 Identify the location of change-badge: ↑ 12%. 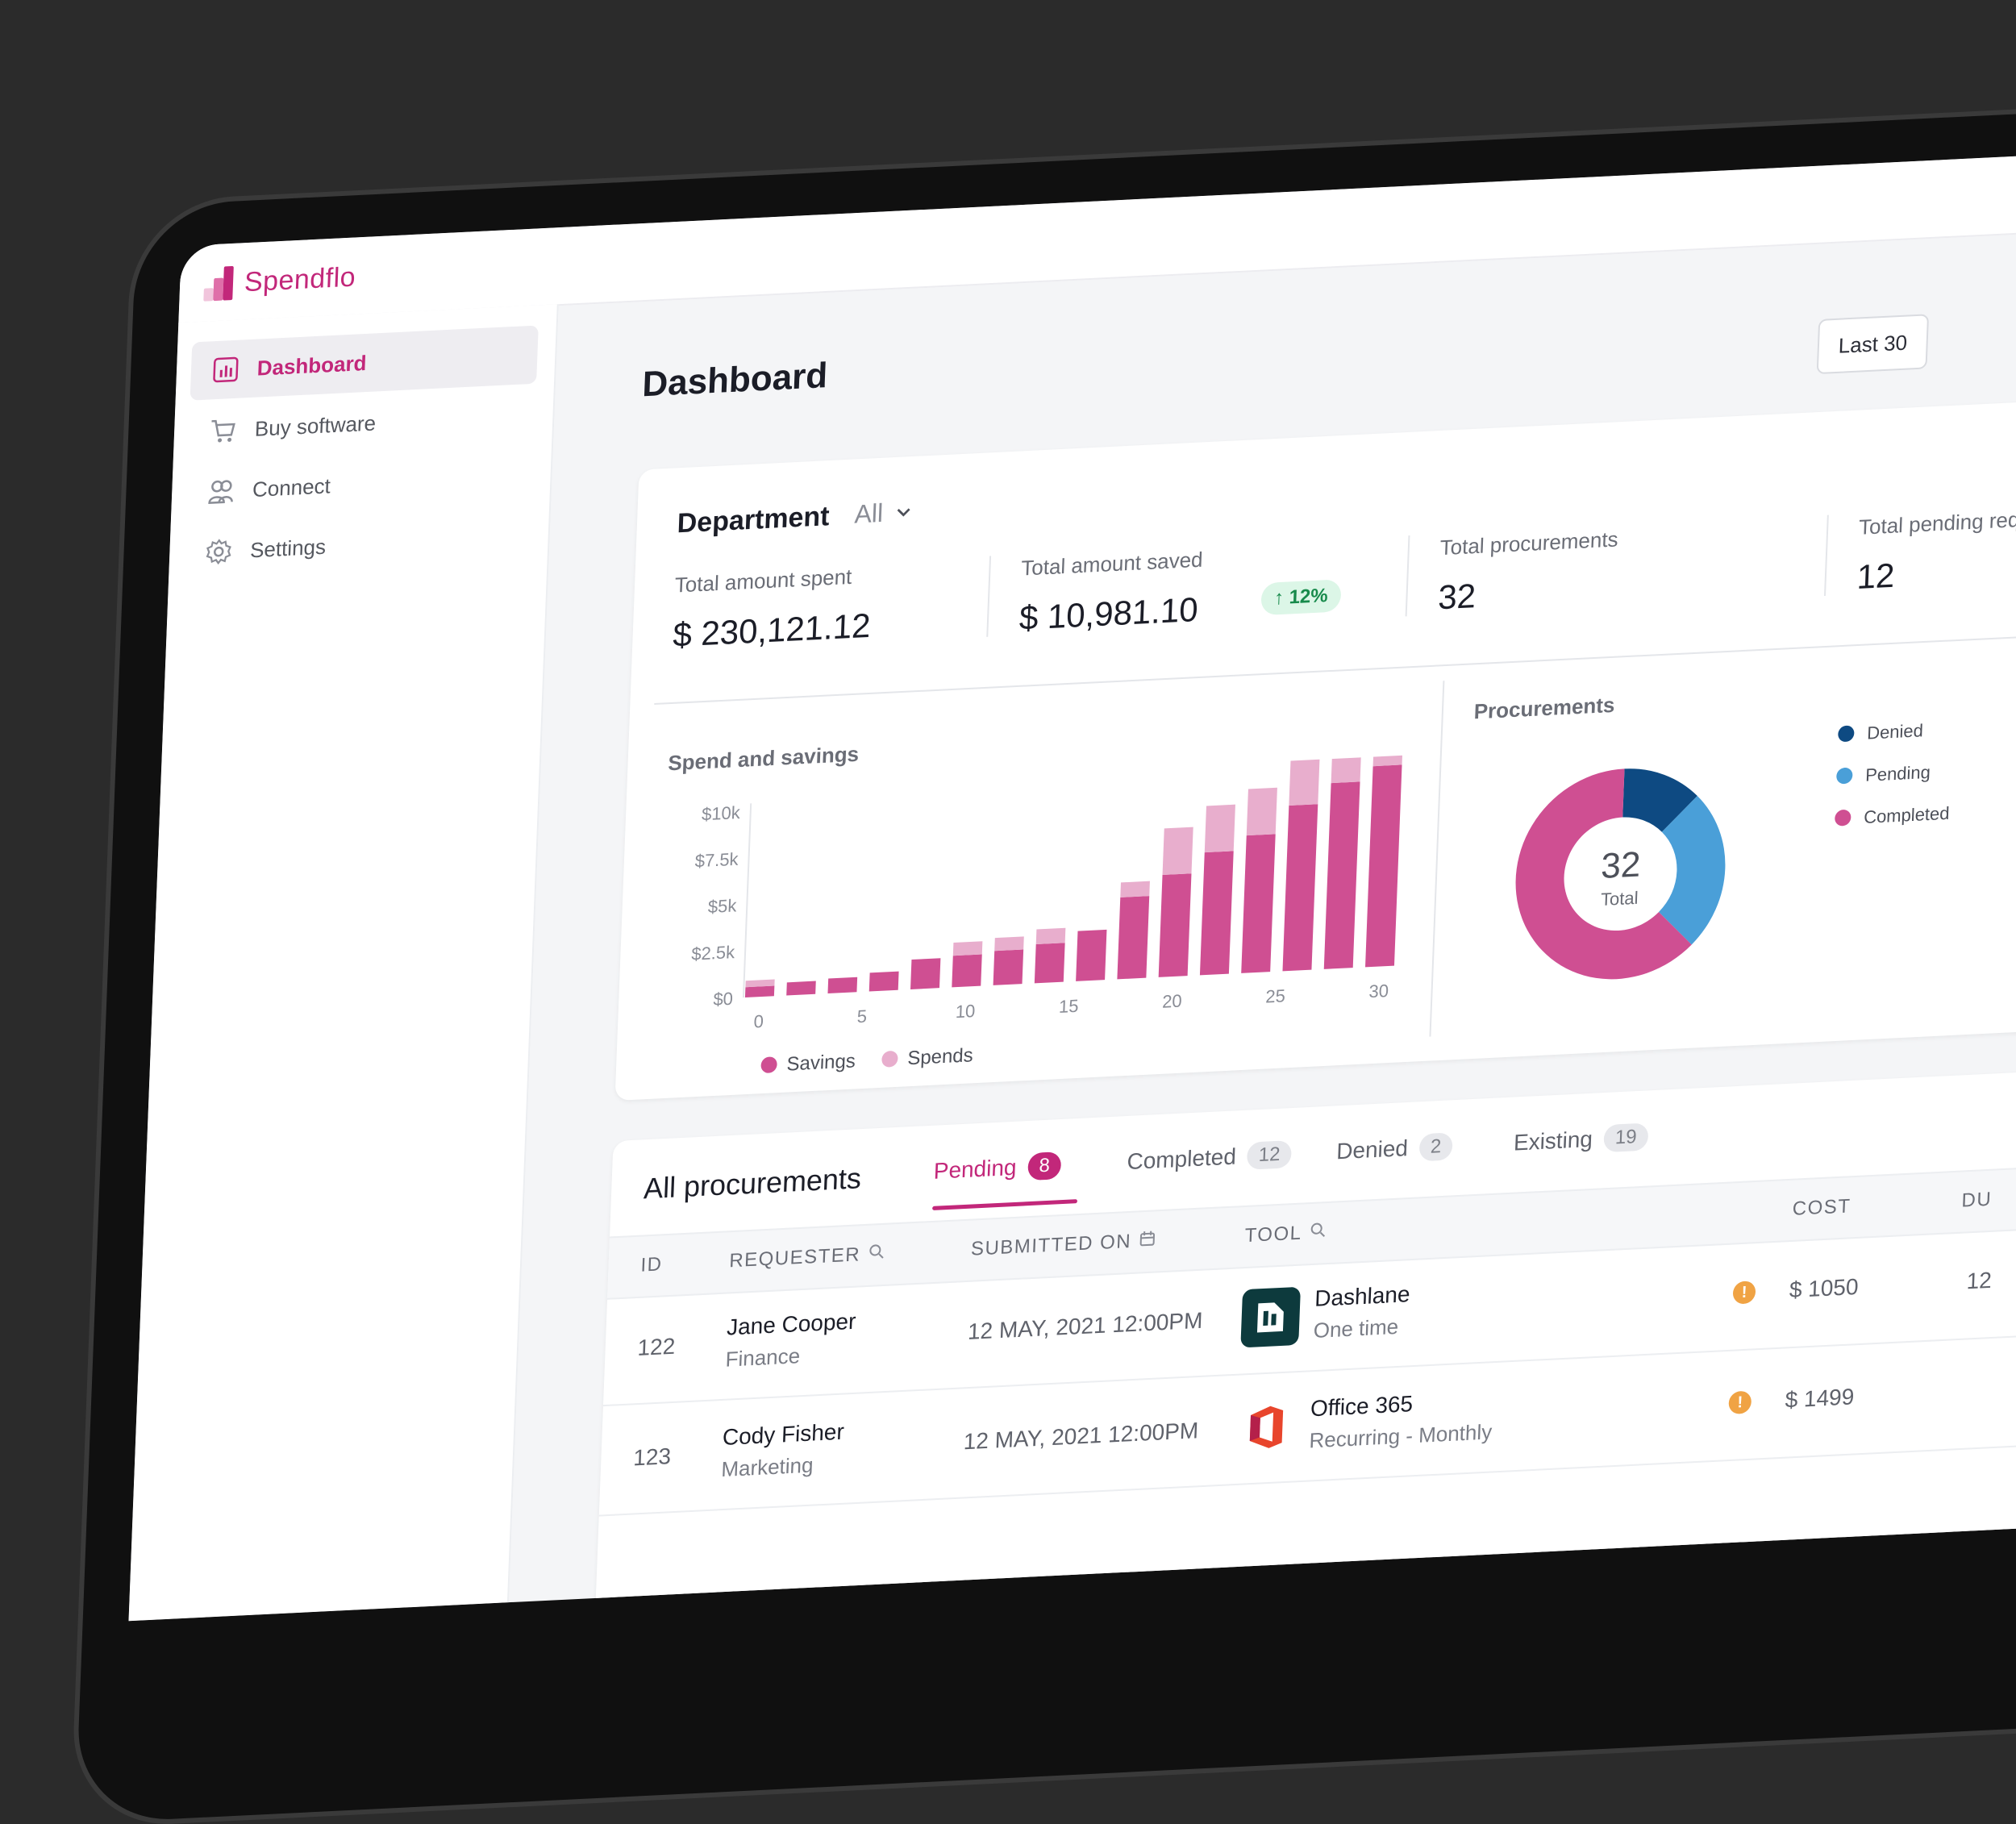
(1301, 597).